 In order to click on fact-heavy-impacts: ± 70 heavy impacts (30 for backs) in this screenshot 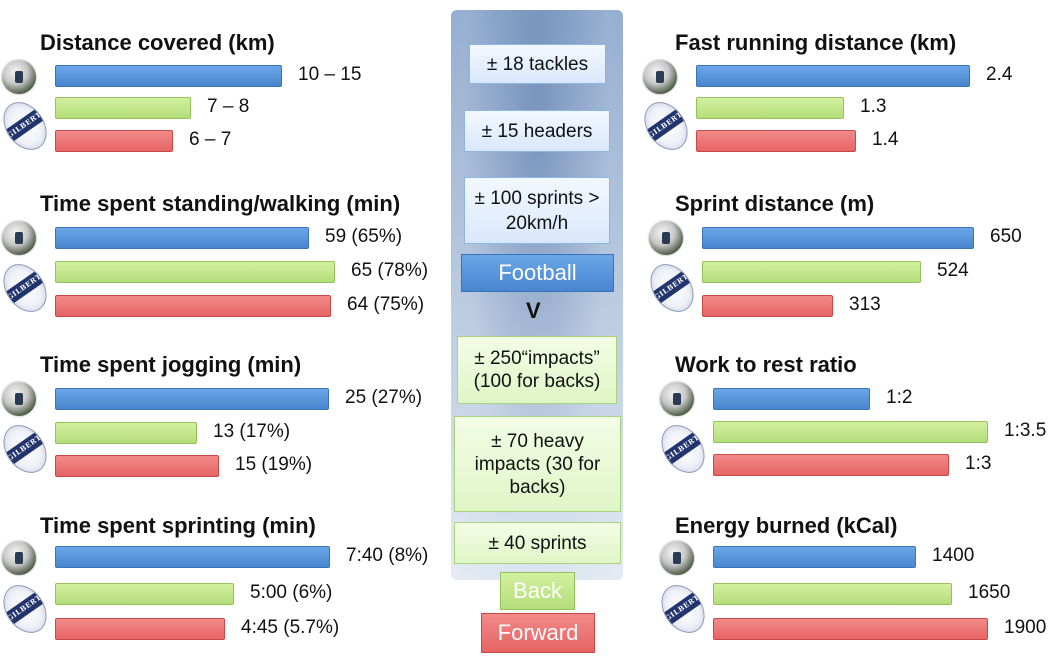, I will do `click(537, 464)`.